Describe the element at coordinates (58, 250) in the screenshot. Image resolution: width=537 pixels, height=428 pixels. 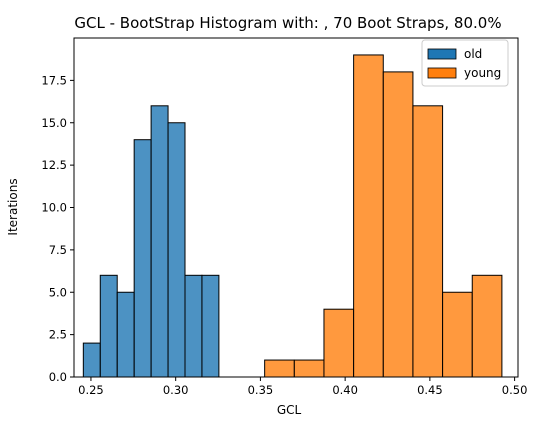
I see `y-tick-label: 7.5` at that location.